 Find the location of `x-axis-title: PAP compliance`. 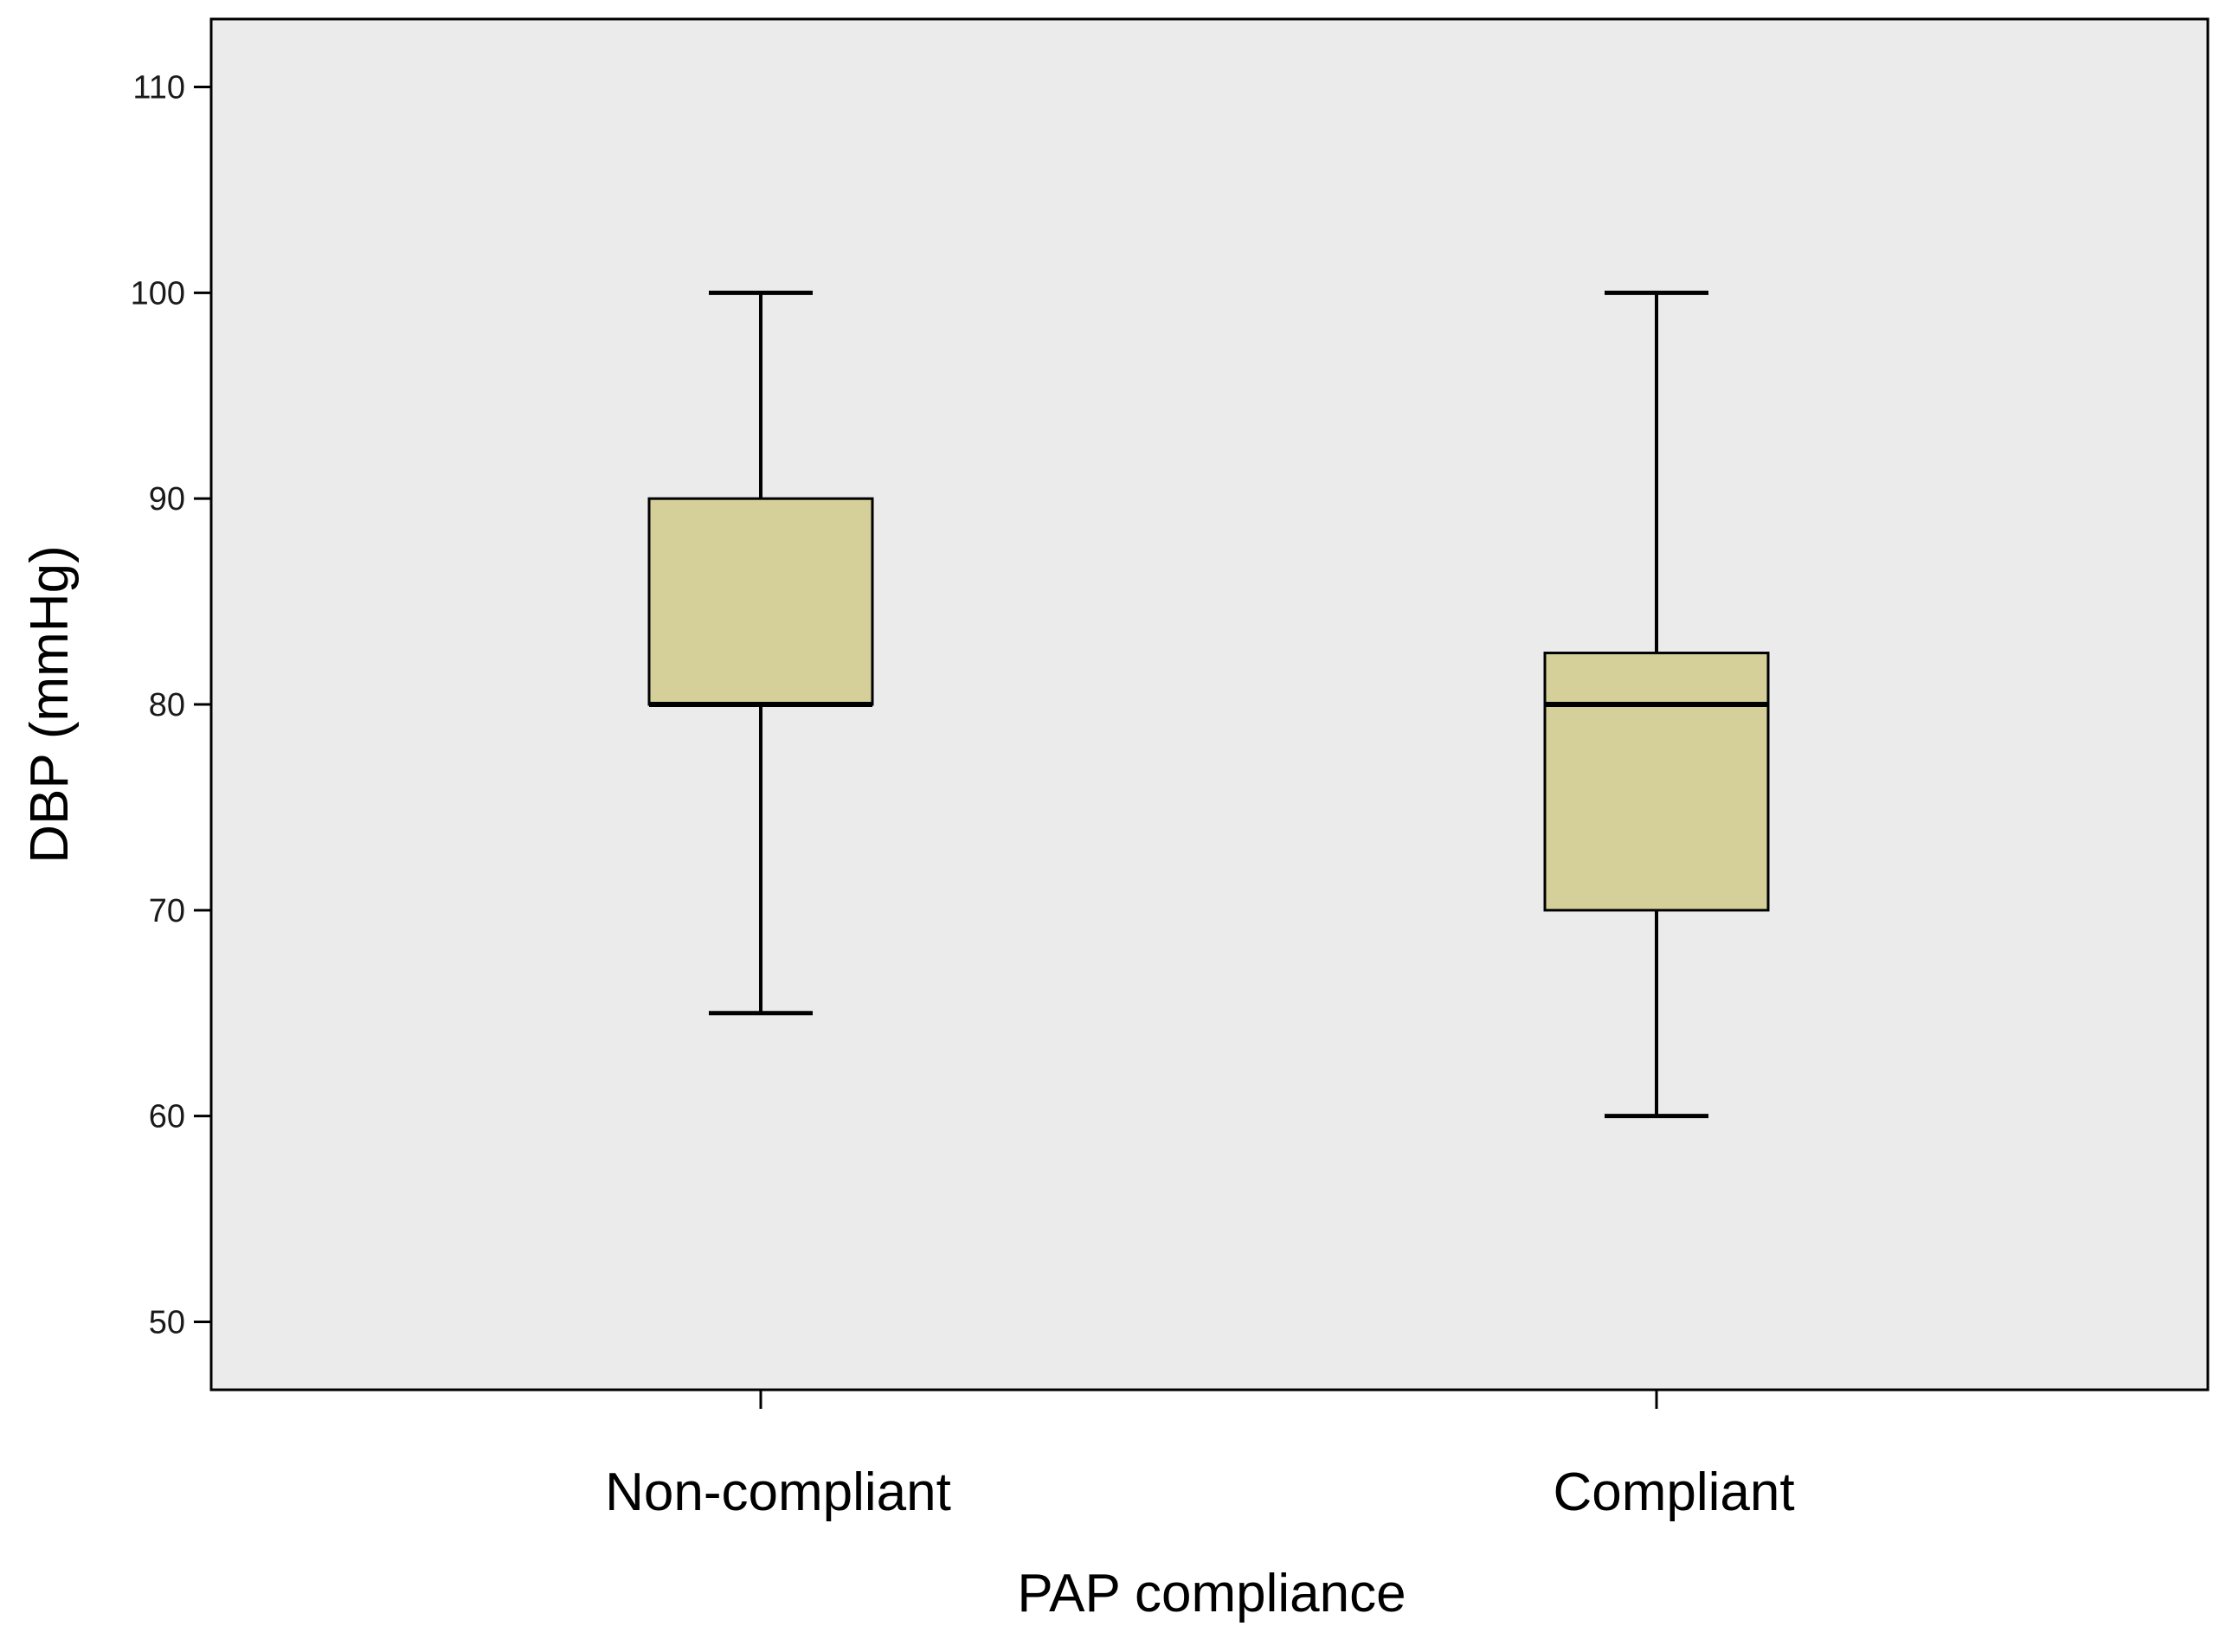

x-axis-title: PAP compliance is located at coordinates (1211, 1593).